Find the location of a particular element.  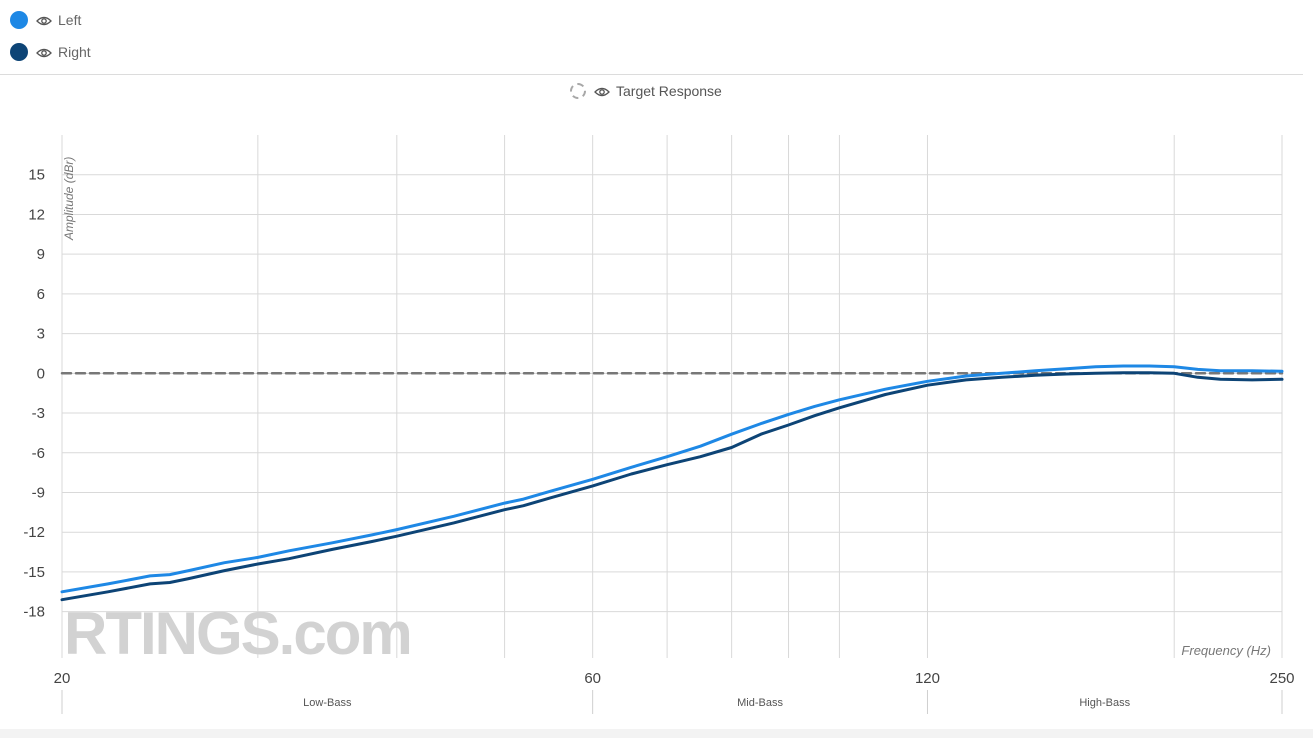

legend-item-right: Right is located at coordinates (50, 52).